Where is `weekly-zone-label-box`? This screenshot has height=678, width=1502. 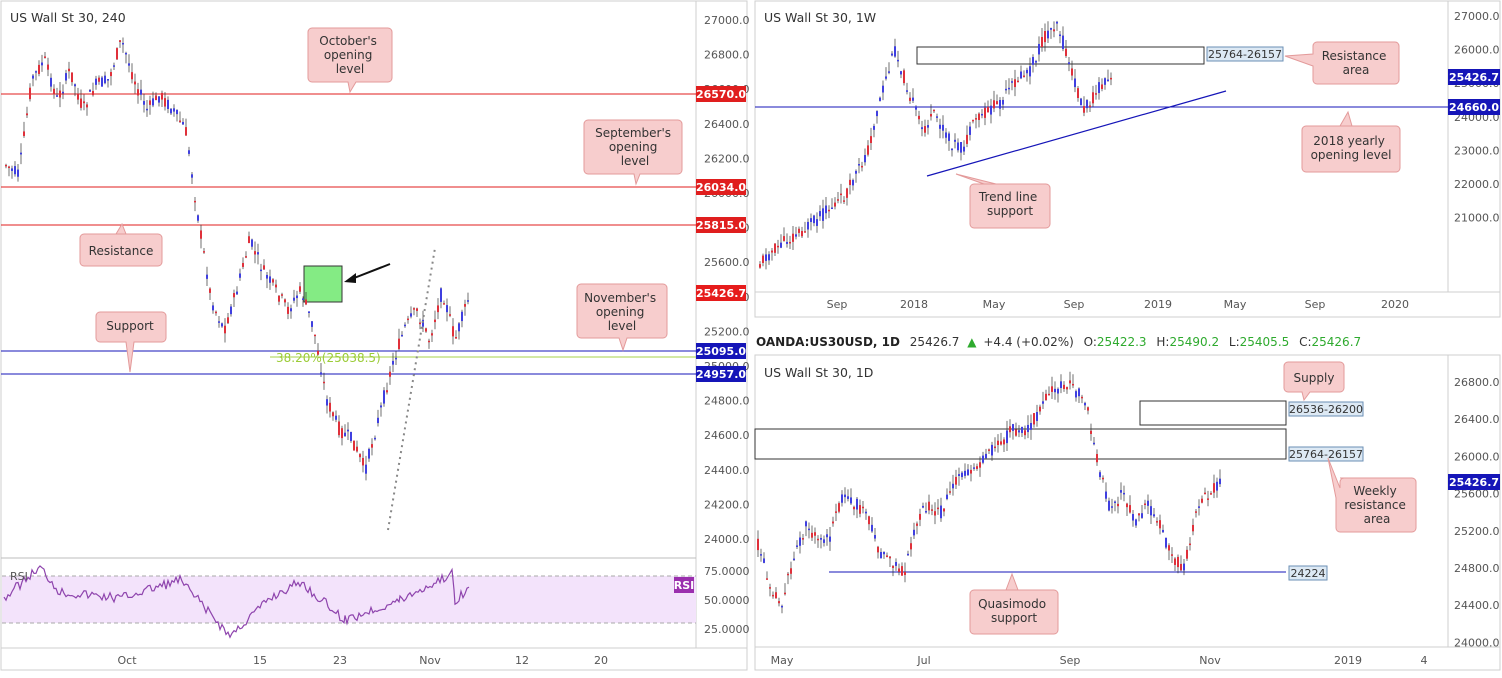 weekly-zone-label-box is located at coordinates (1245, 54).